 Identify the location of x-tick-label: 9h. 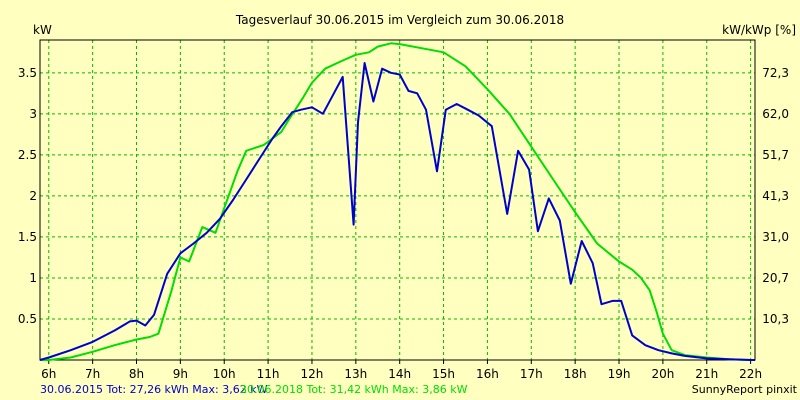
(180, 374).